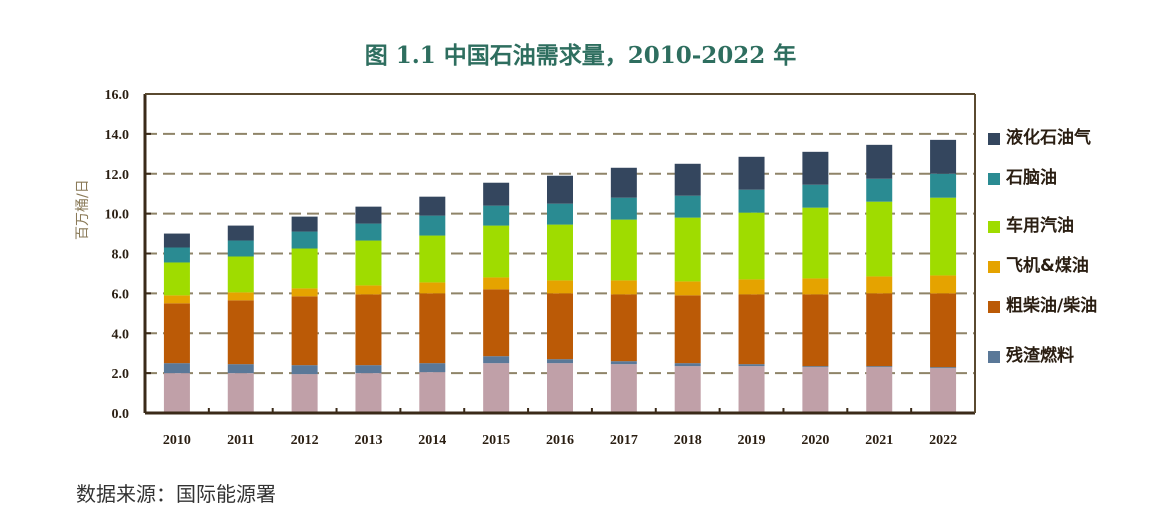  What do you see at coordinates (752, 440) in the screenshot?
I see `x-tick-label: 2019` at bounding box center [752, 440].